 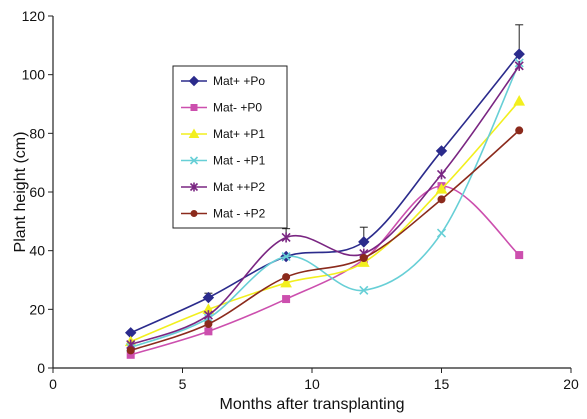 I want to click on legend-label: Mat- +P0, so click(x=237, y=108).